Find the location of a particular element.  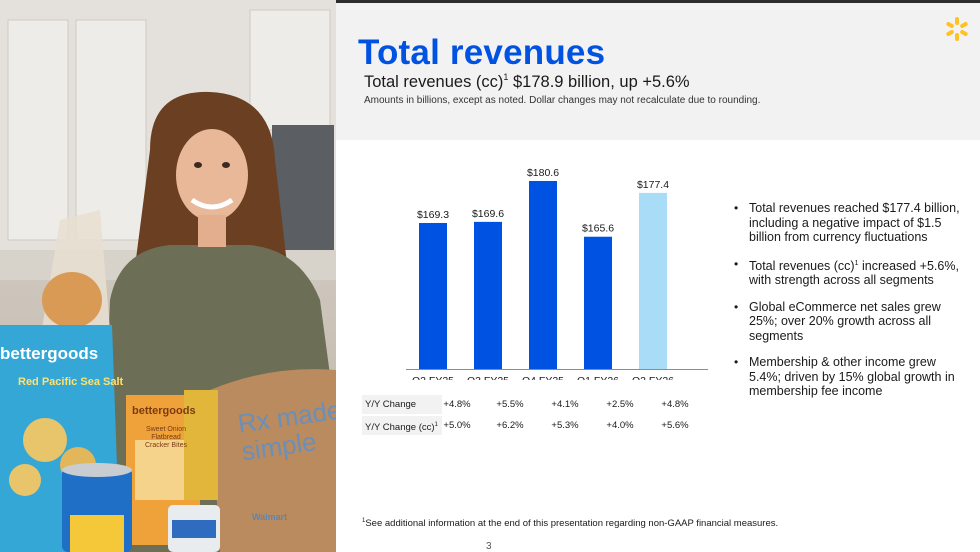

data-label-4: $177.4 is located at coordinates (653, 185).